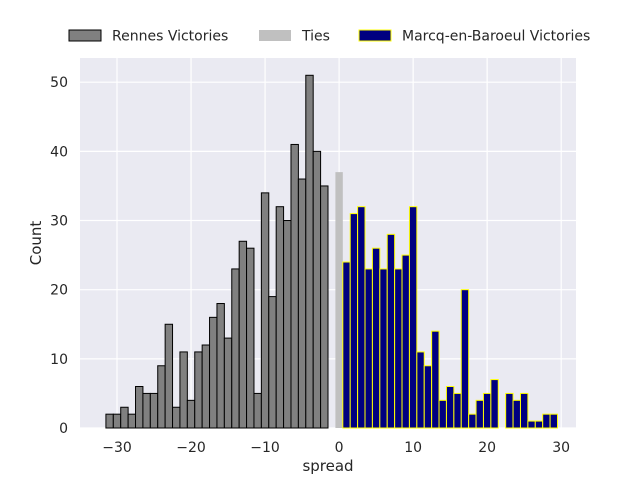  I want to click on x-tick-label: 30, so click(561, 448).